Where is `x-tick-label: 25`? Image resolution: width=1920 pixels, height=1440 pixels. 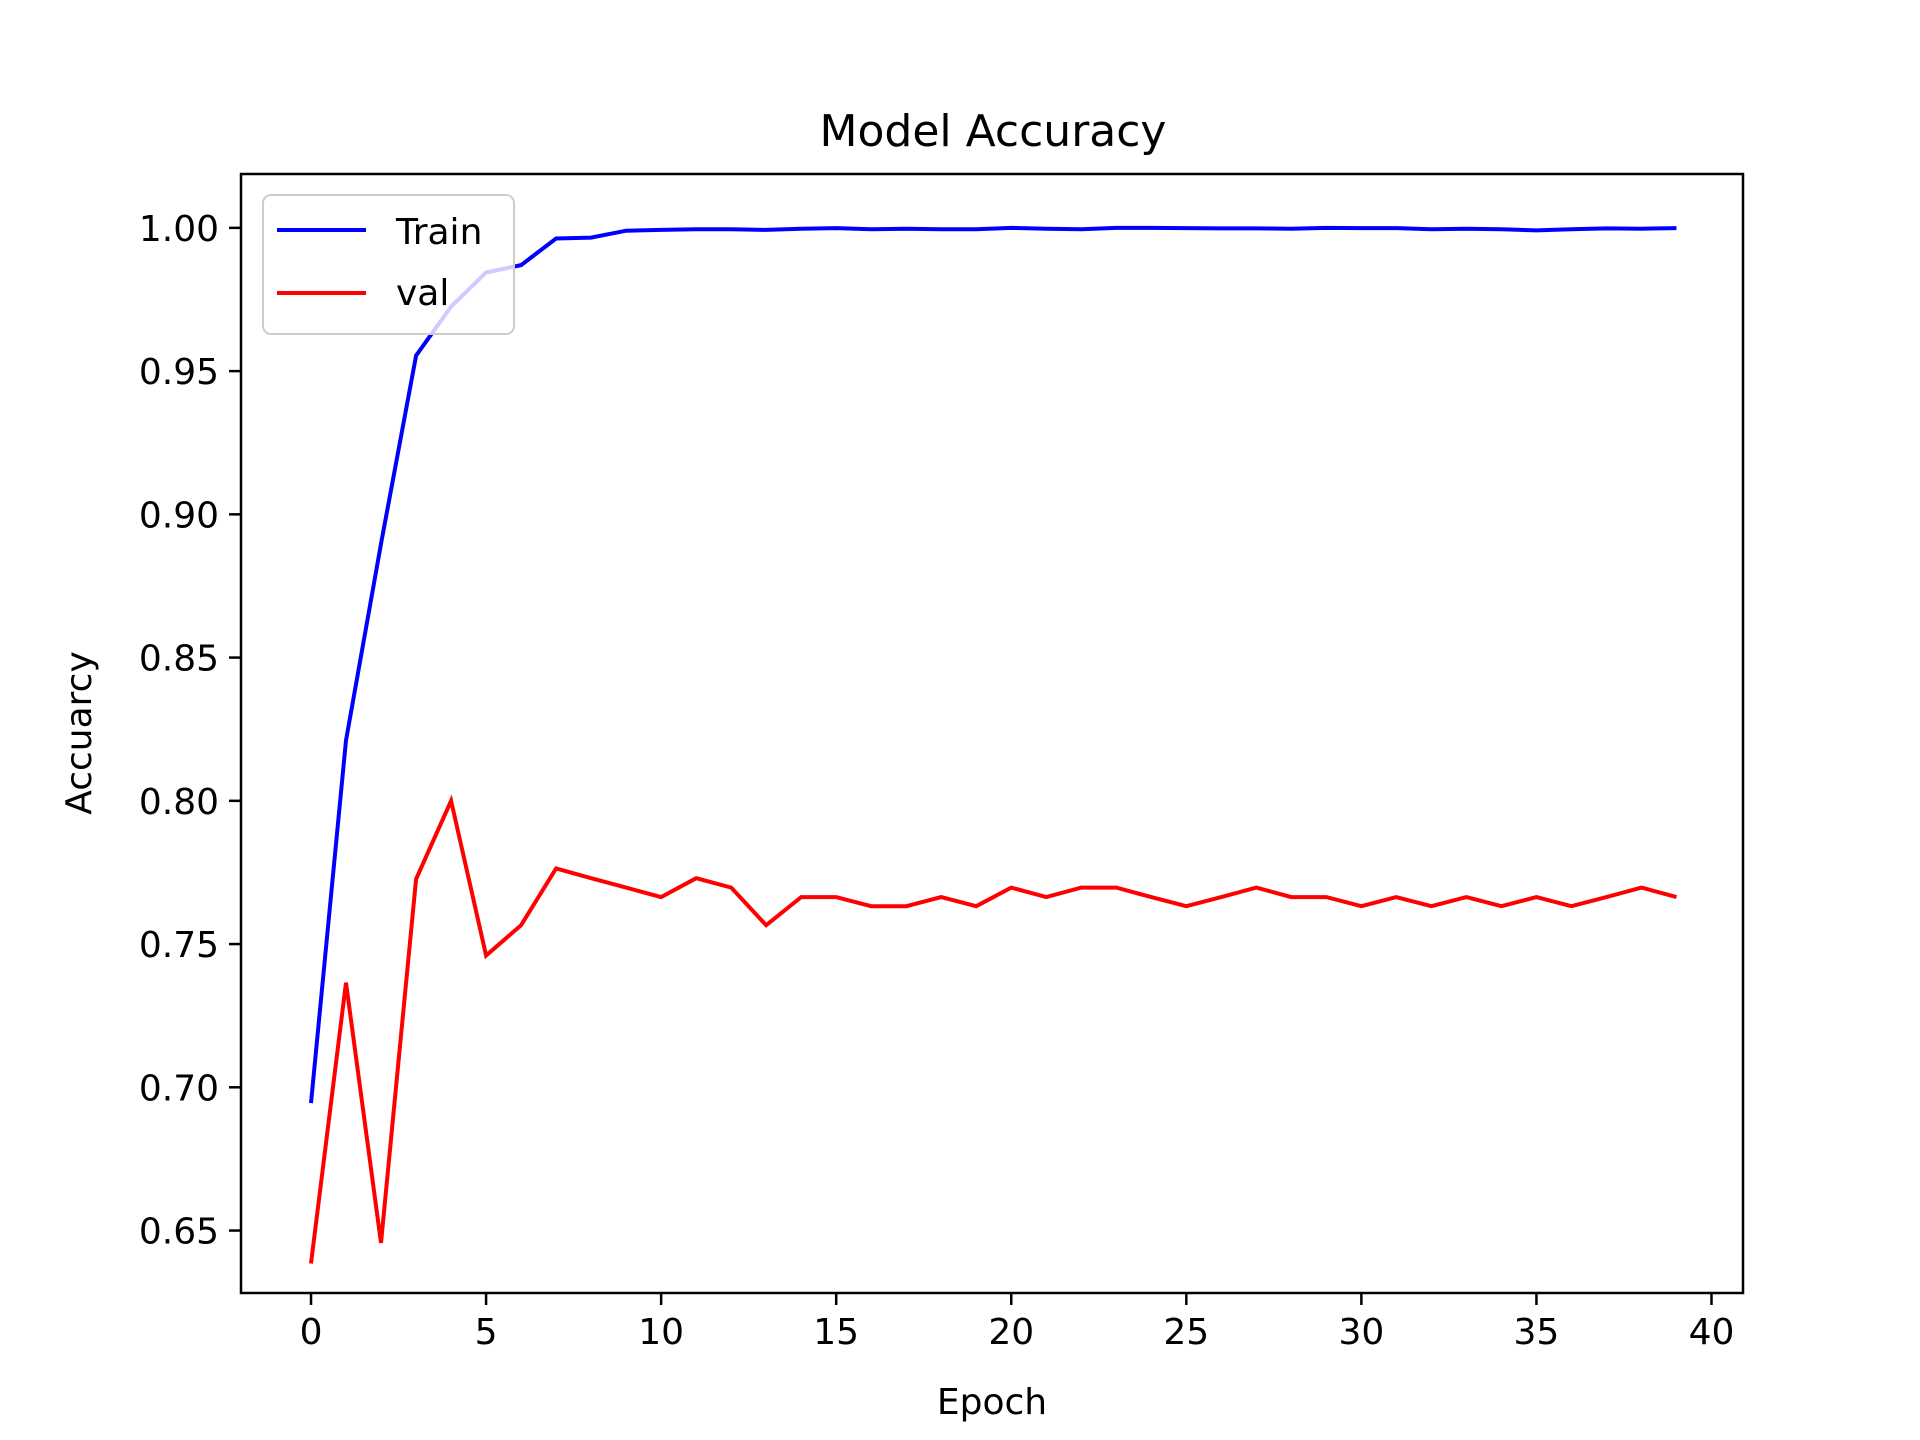 x-tick-label: 25 is located at coordinates (1186, 1332).